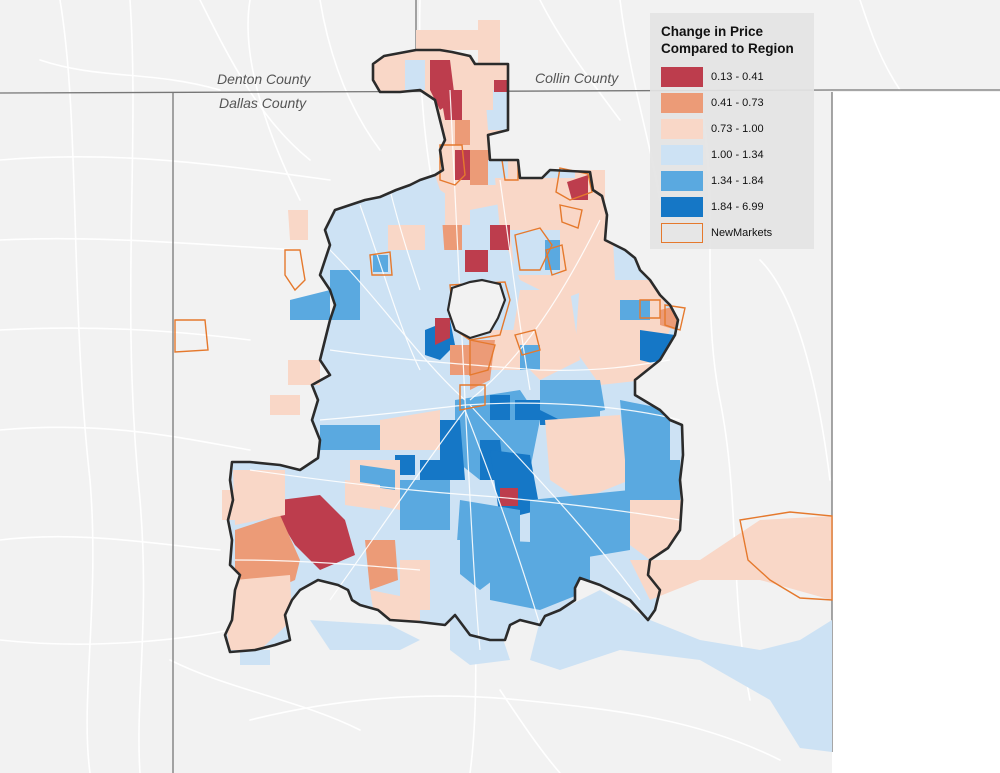 This screenshot has height=773, width=1000. Describe the element at coordinates (737, 129) in the screenshot. I see `legend-item: 0.73 - 1.00` at that location.